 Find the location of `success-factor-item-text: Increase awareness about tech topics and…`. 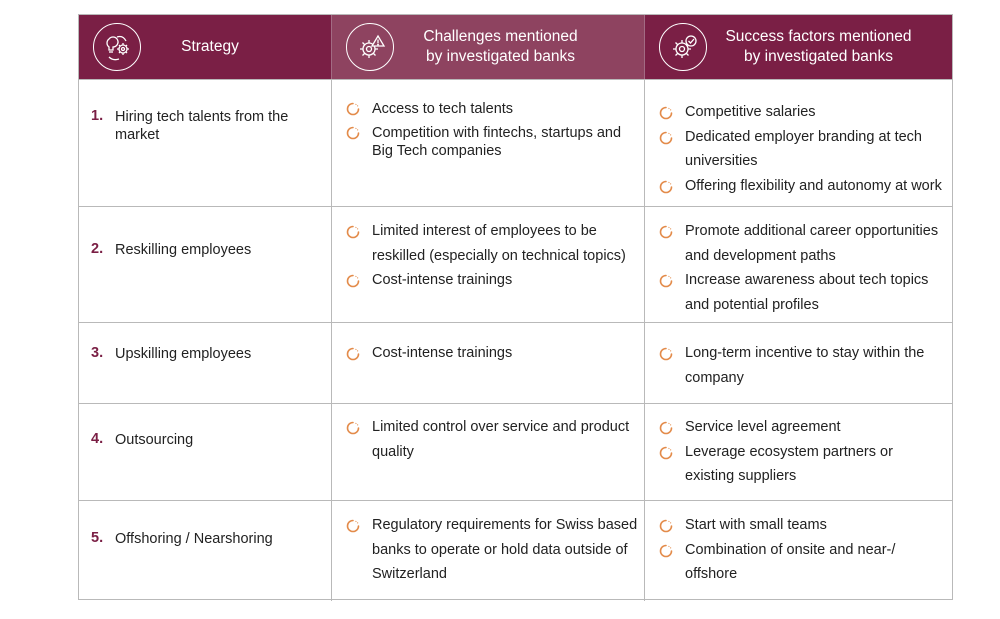

success-factor-item-text: Increase awareness about tech topics and… is located at coordinates (807, 292).